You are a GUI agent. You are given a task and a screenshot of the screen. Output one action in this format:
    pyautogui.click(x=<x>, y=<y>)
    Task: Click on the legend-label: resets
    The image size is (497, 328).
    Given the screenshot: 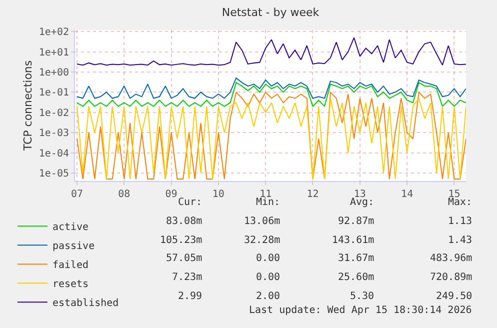 What is the action you would take?
    pyautogui.click(x=70, y=284)
    